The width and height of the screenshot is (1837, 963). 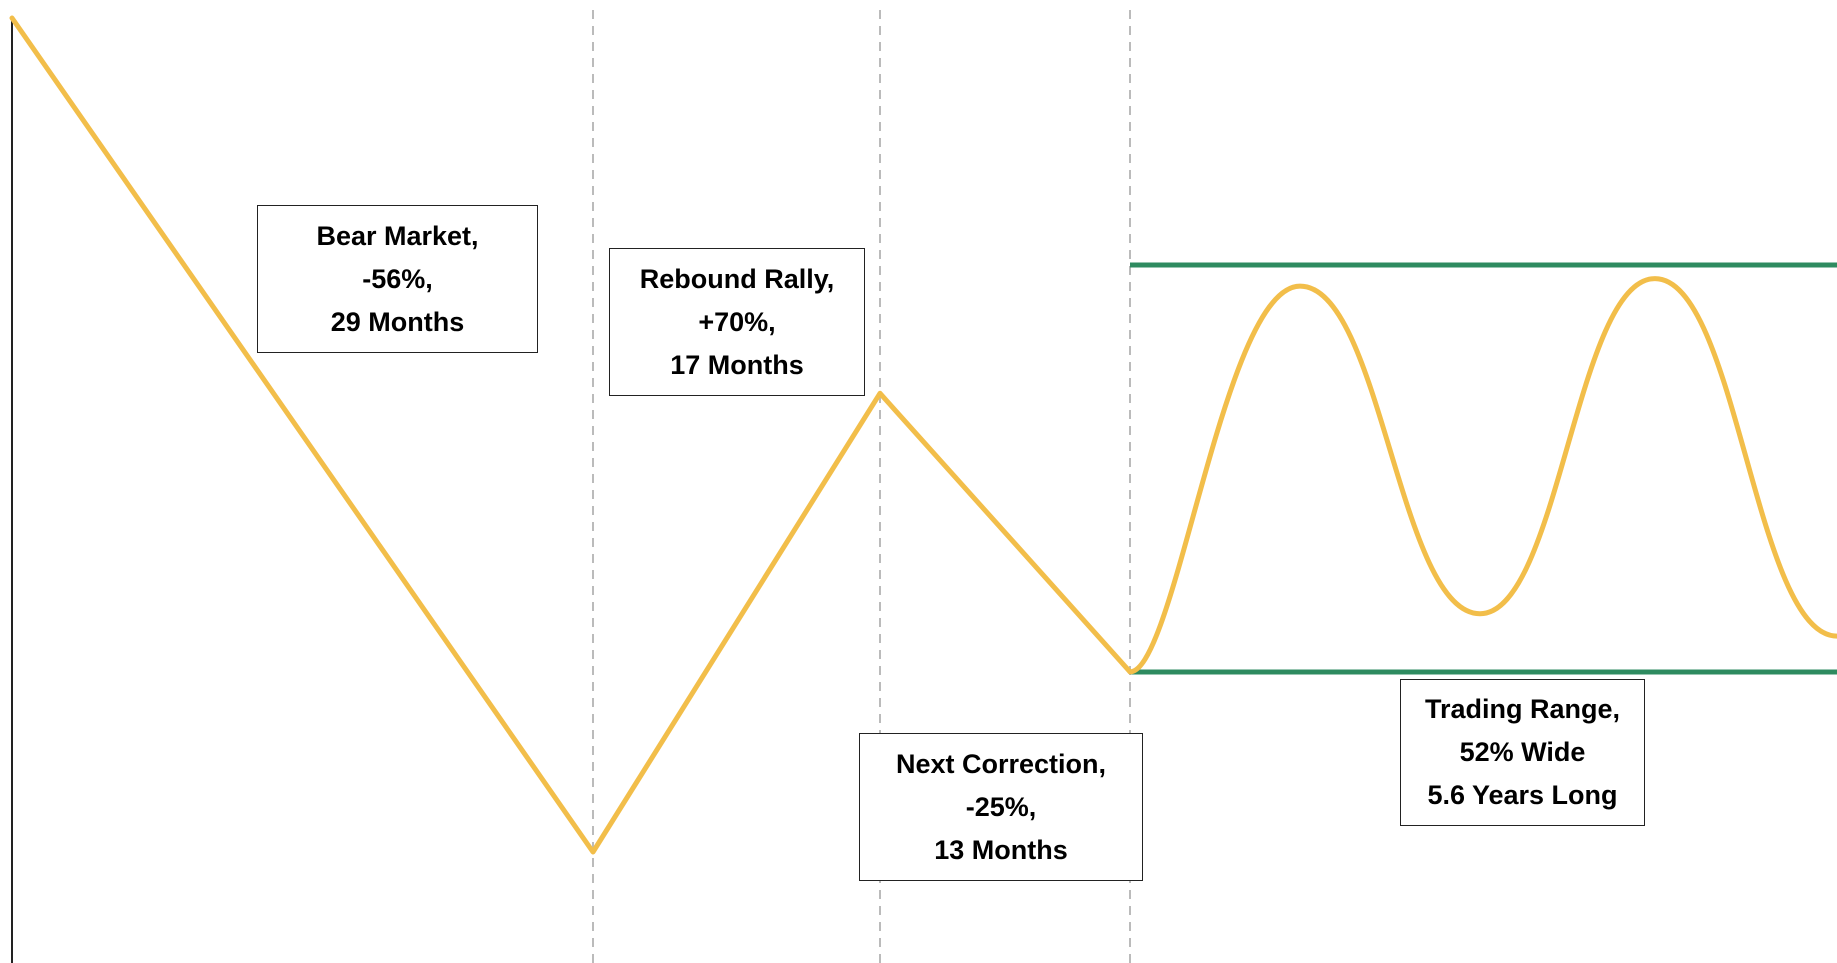 I want to click on next-correction-line-1: Next Correction,, so click(x=1001, y=763).